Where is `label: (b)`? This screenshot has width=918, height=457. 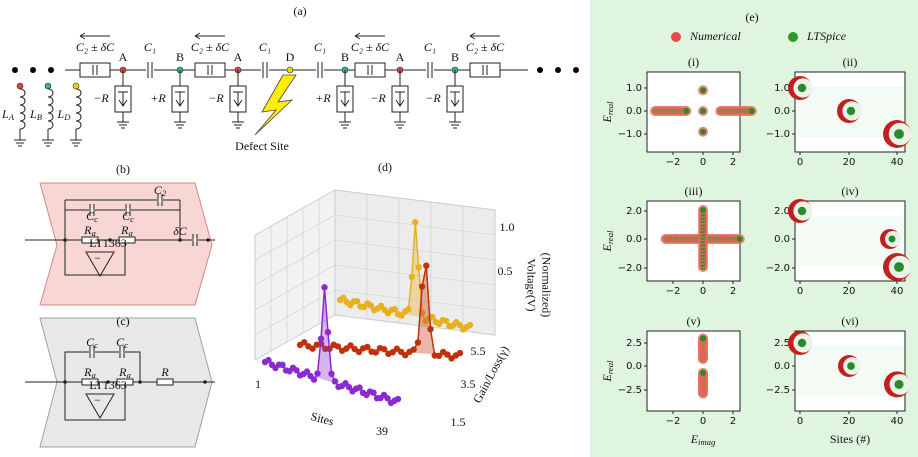 label: (b) is located at coordinates (123, 169).